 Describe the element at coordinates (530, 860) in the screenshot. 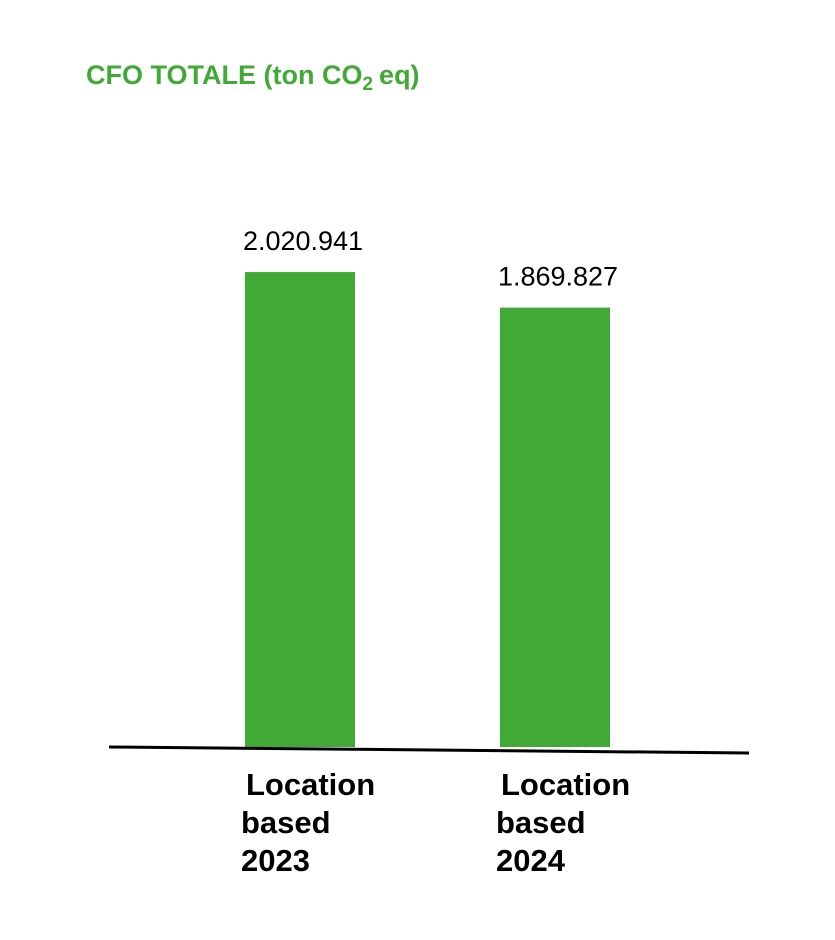

I see `category-label-line3: 2024` at that location.